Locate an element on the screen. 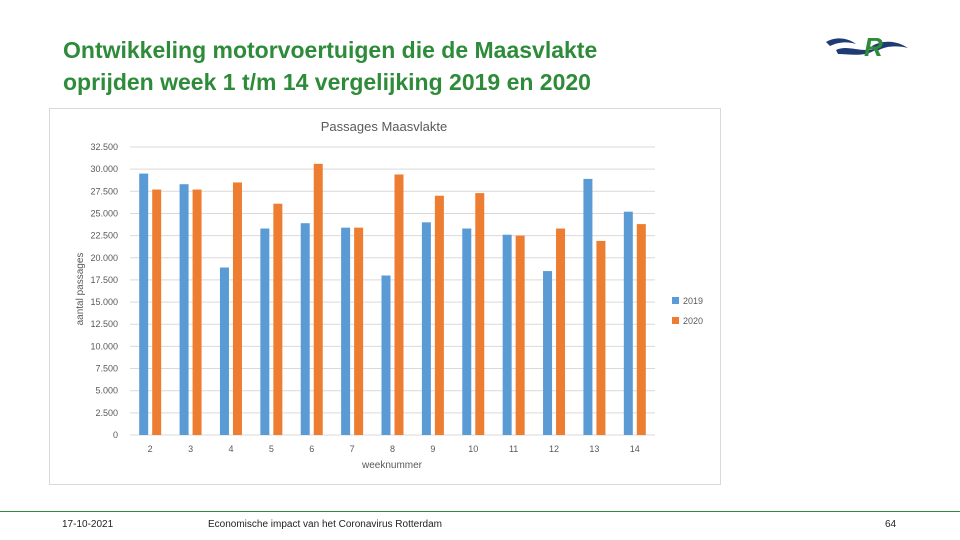 Image resolution: width=960 pixels, height=540 pixels. x-tick-label: 10 is located at coordinates (473, 449).